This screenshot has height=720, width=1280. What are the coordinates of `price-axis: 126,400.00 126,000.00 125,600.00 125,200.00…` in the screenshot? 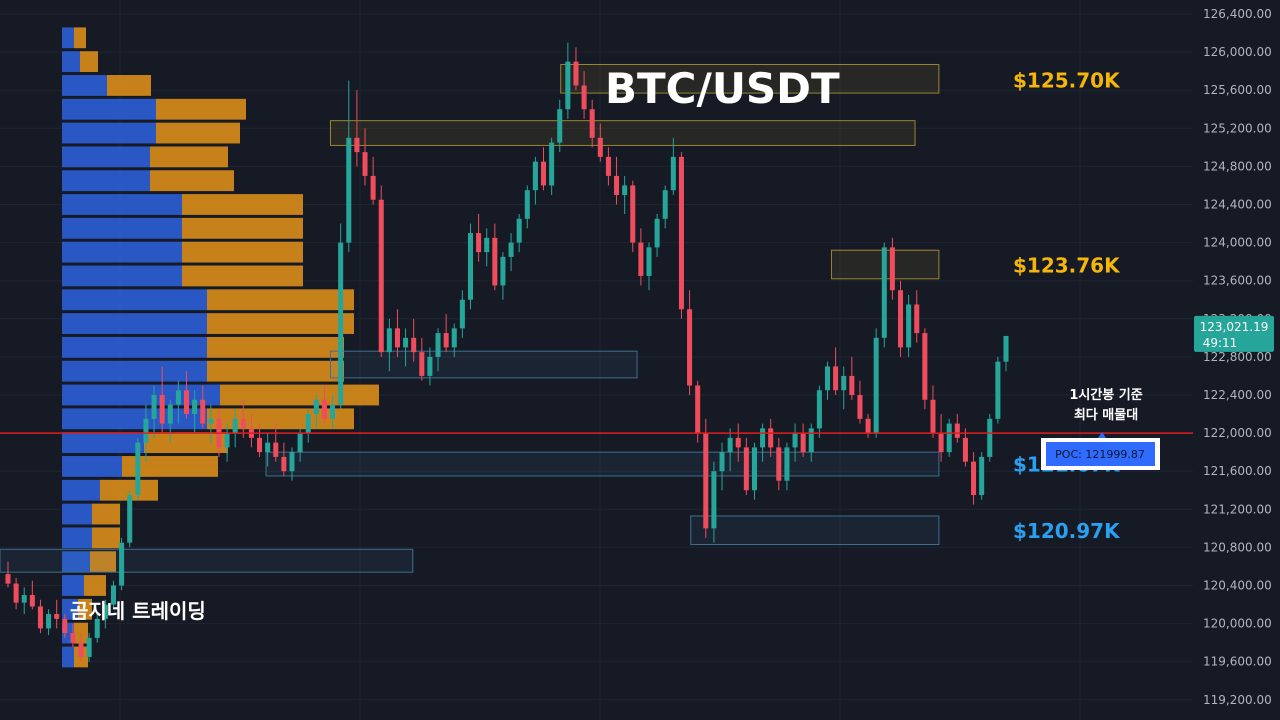 It's located at (1237, 357).